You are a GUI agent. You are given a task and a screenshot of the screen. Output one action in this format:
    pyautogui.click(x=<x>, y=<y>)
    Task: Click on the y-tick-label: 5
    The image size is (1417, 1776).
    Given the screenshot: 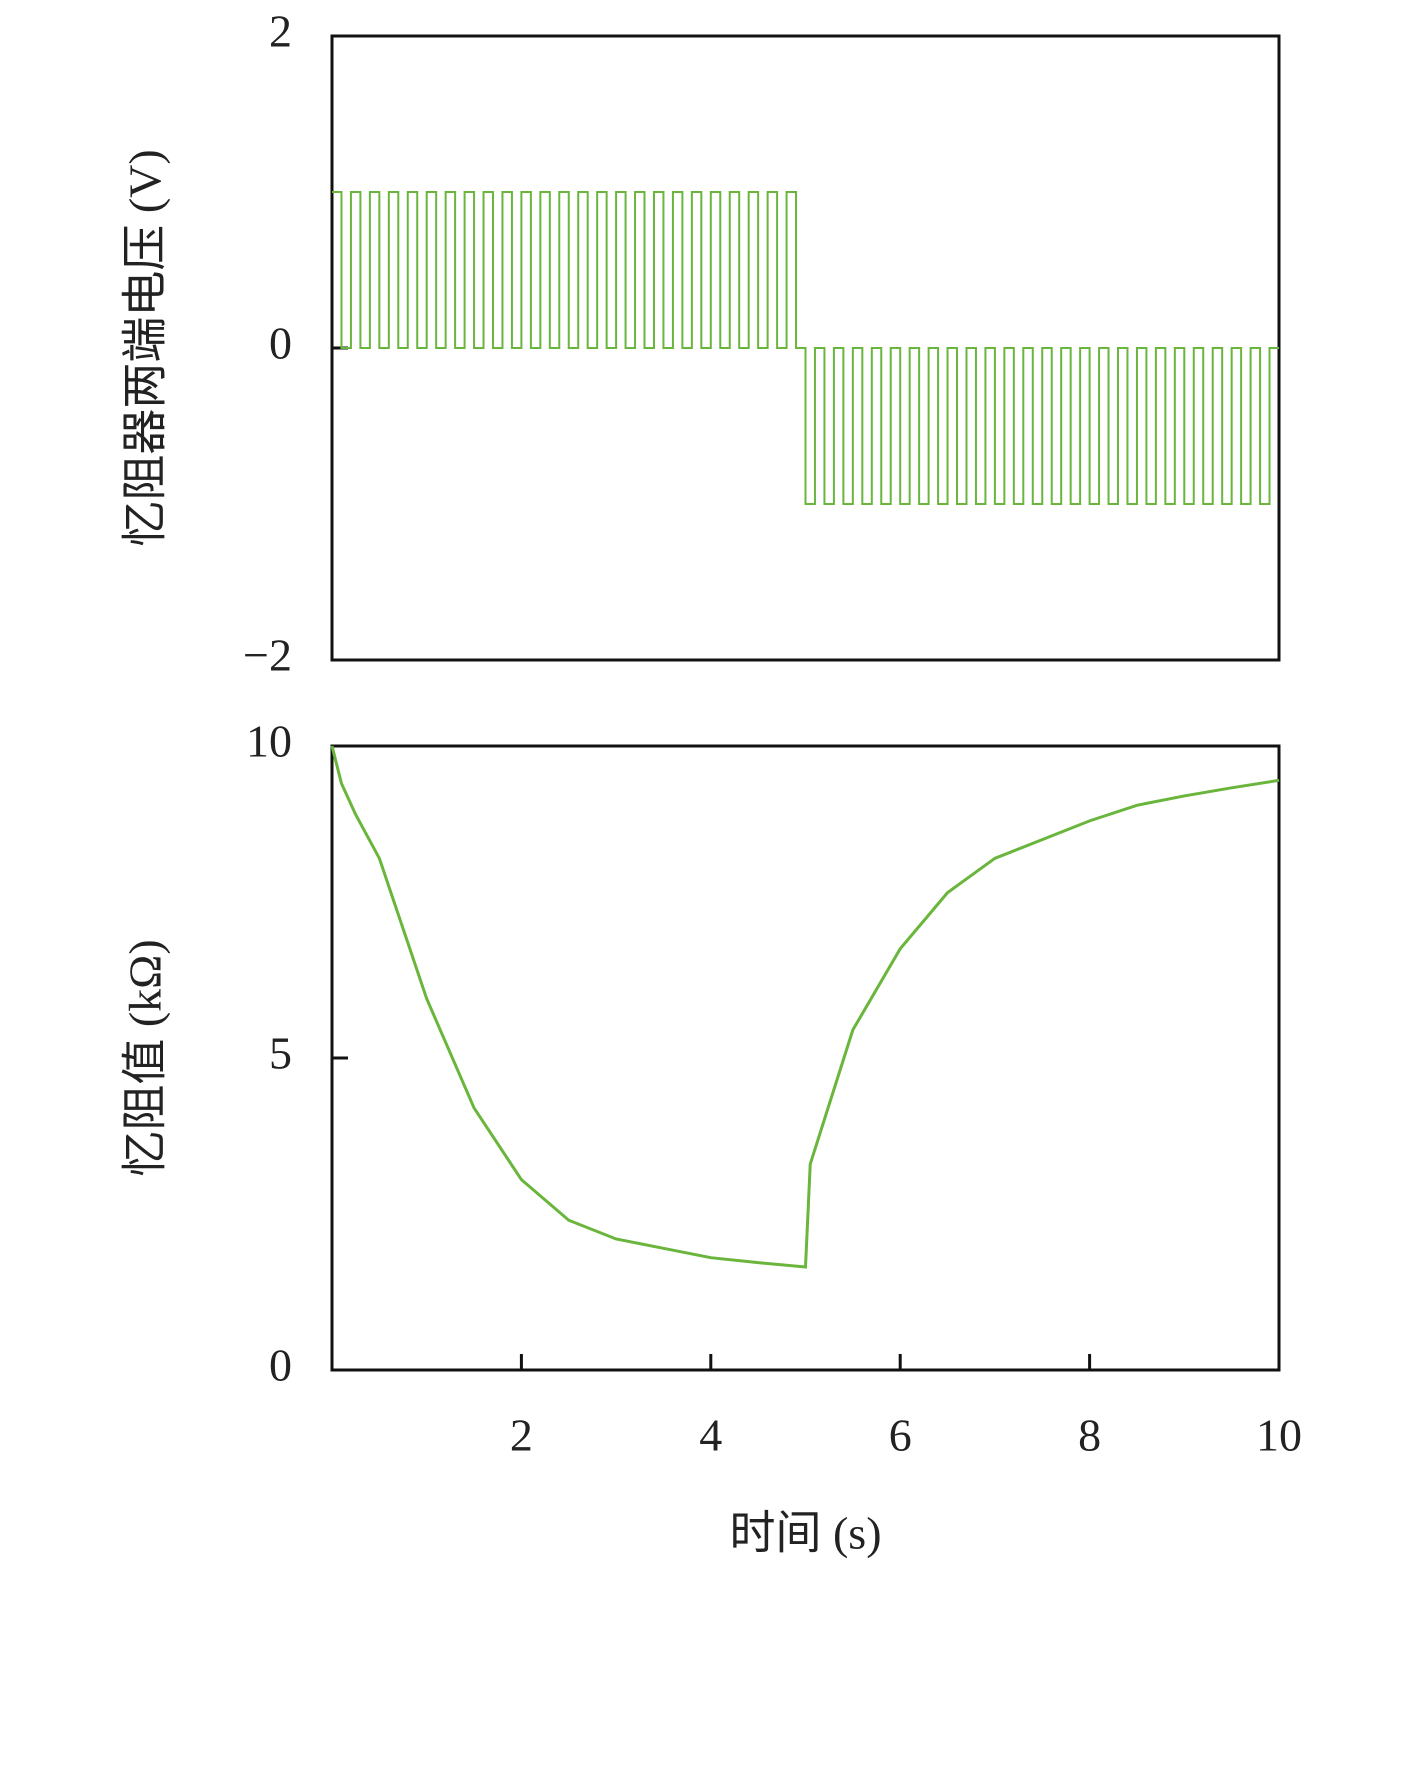 What is the action you would take?
    pyautogui.click(x=280, y=1053)
    